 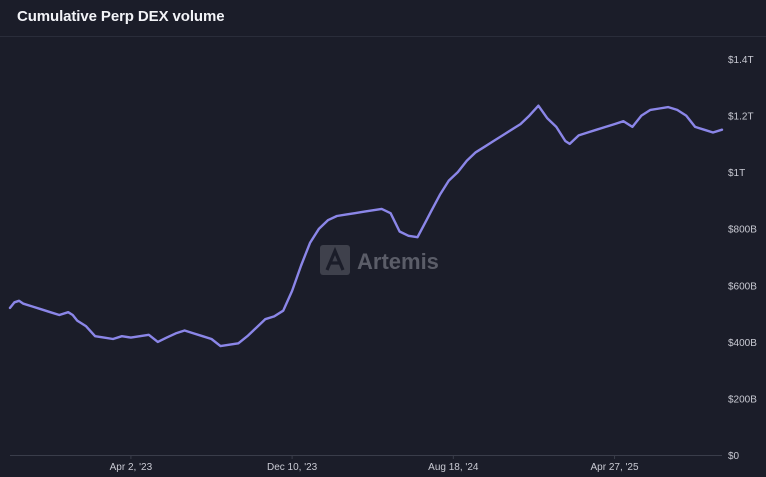 What do you see at coordinates (292, 467) in the screenshot?
I see `x-tick-label: Dec 10, '23` at bounding box center [292, 467].